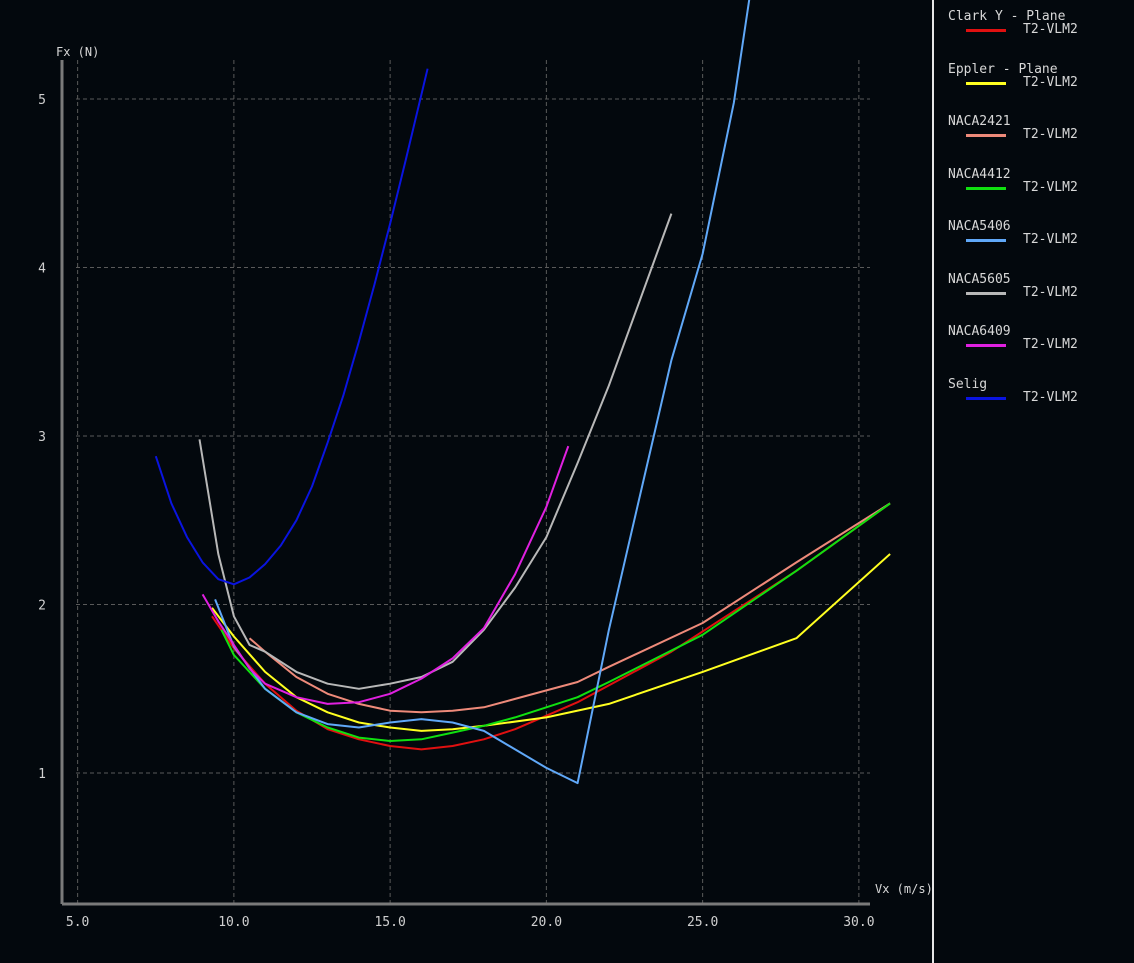 This screenshot has height=963, width=1134. What do you see at coordinates (858, 922) in the screenshot?
I see `x-tick-label: 30.0` at bounding box center [858, 922].